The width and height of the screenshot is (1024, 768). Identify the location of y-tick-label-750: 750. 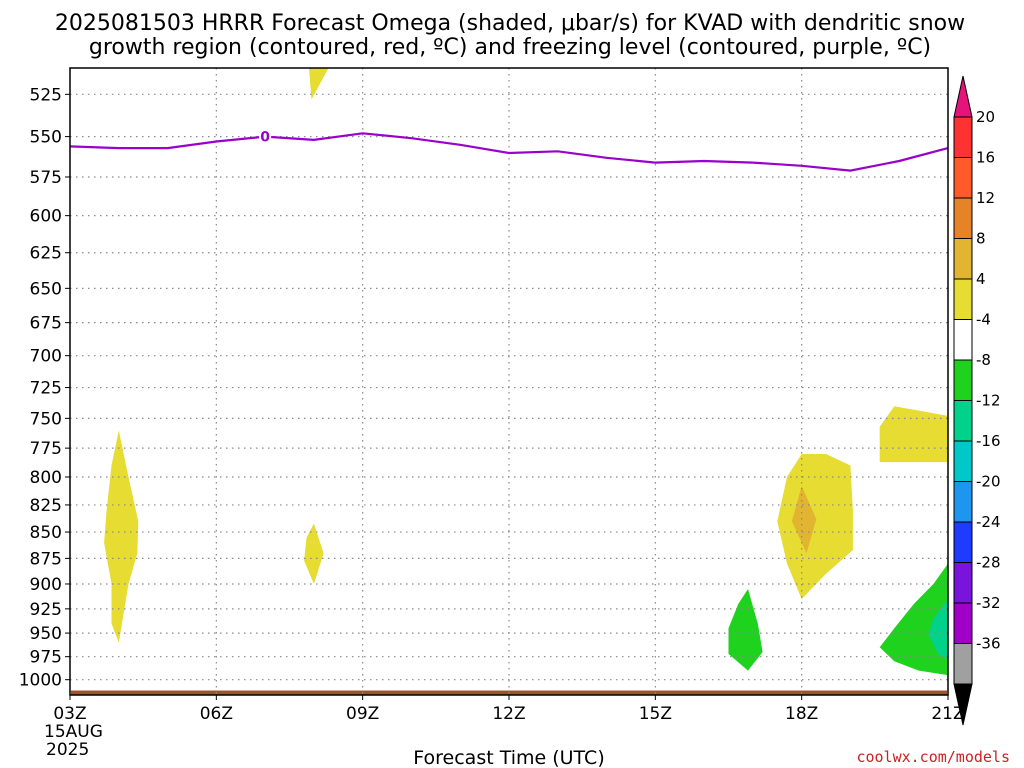
(46, 419).